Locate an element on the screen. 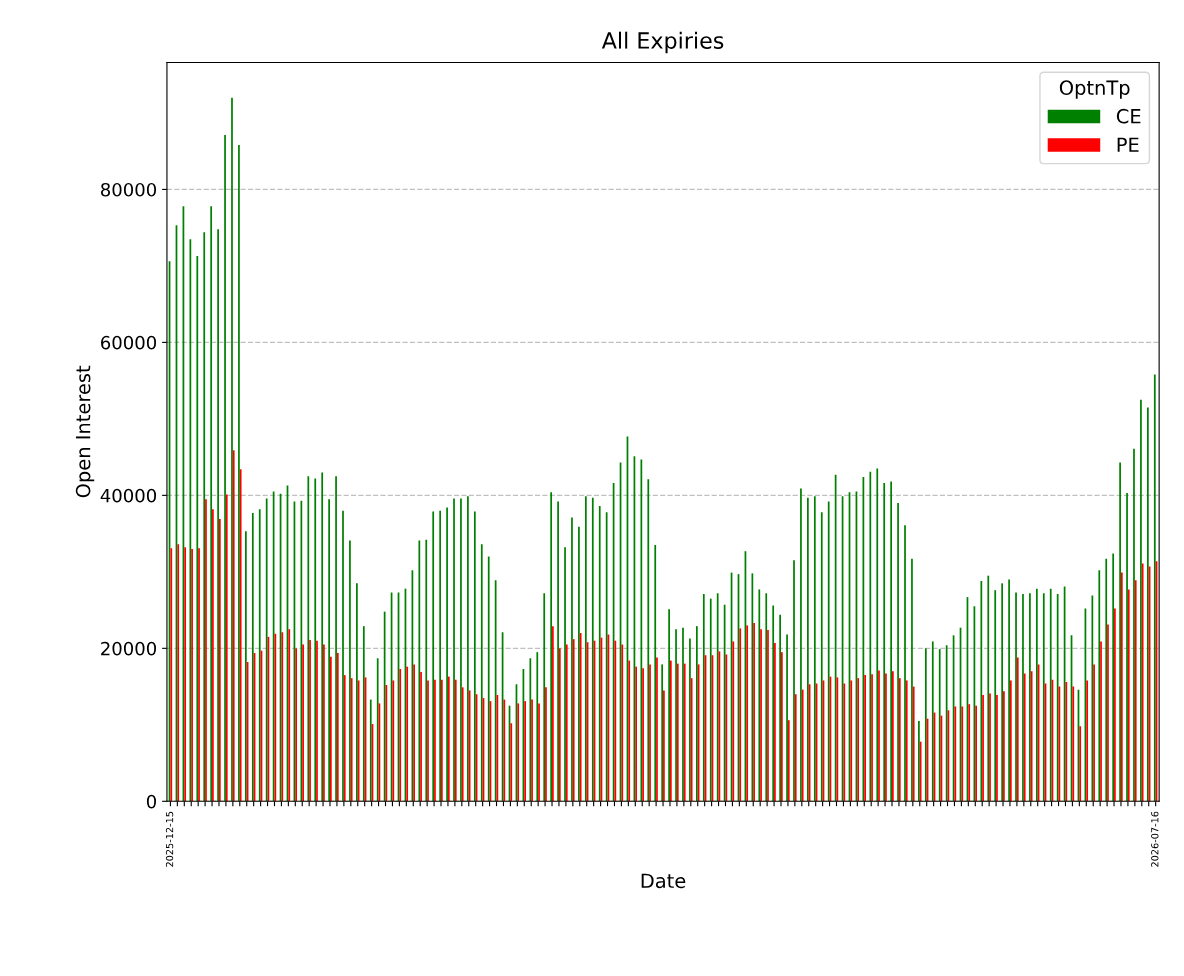 This screenshot has height=976, width=1184. y-tick-label: 60000 is located at coordinates (129, 342).